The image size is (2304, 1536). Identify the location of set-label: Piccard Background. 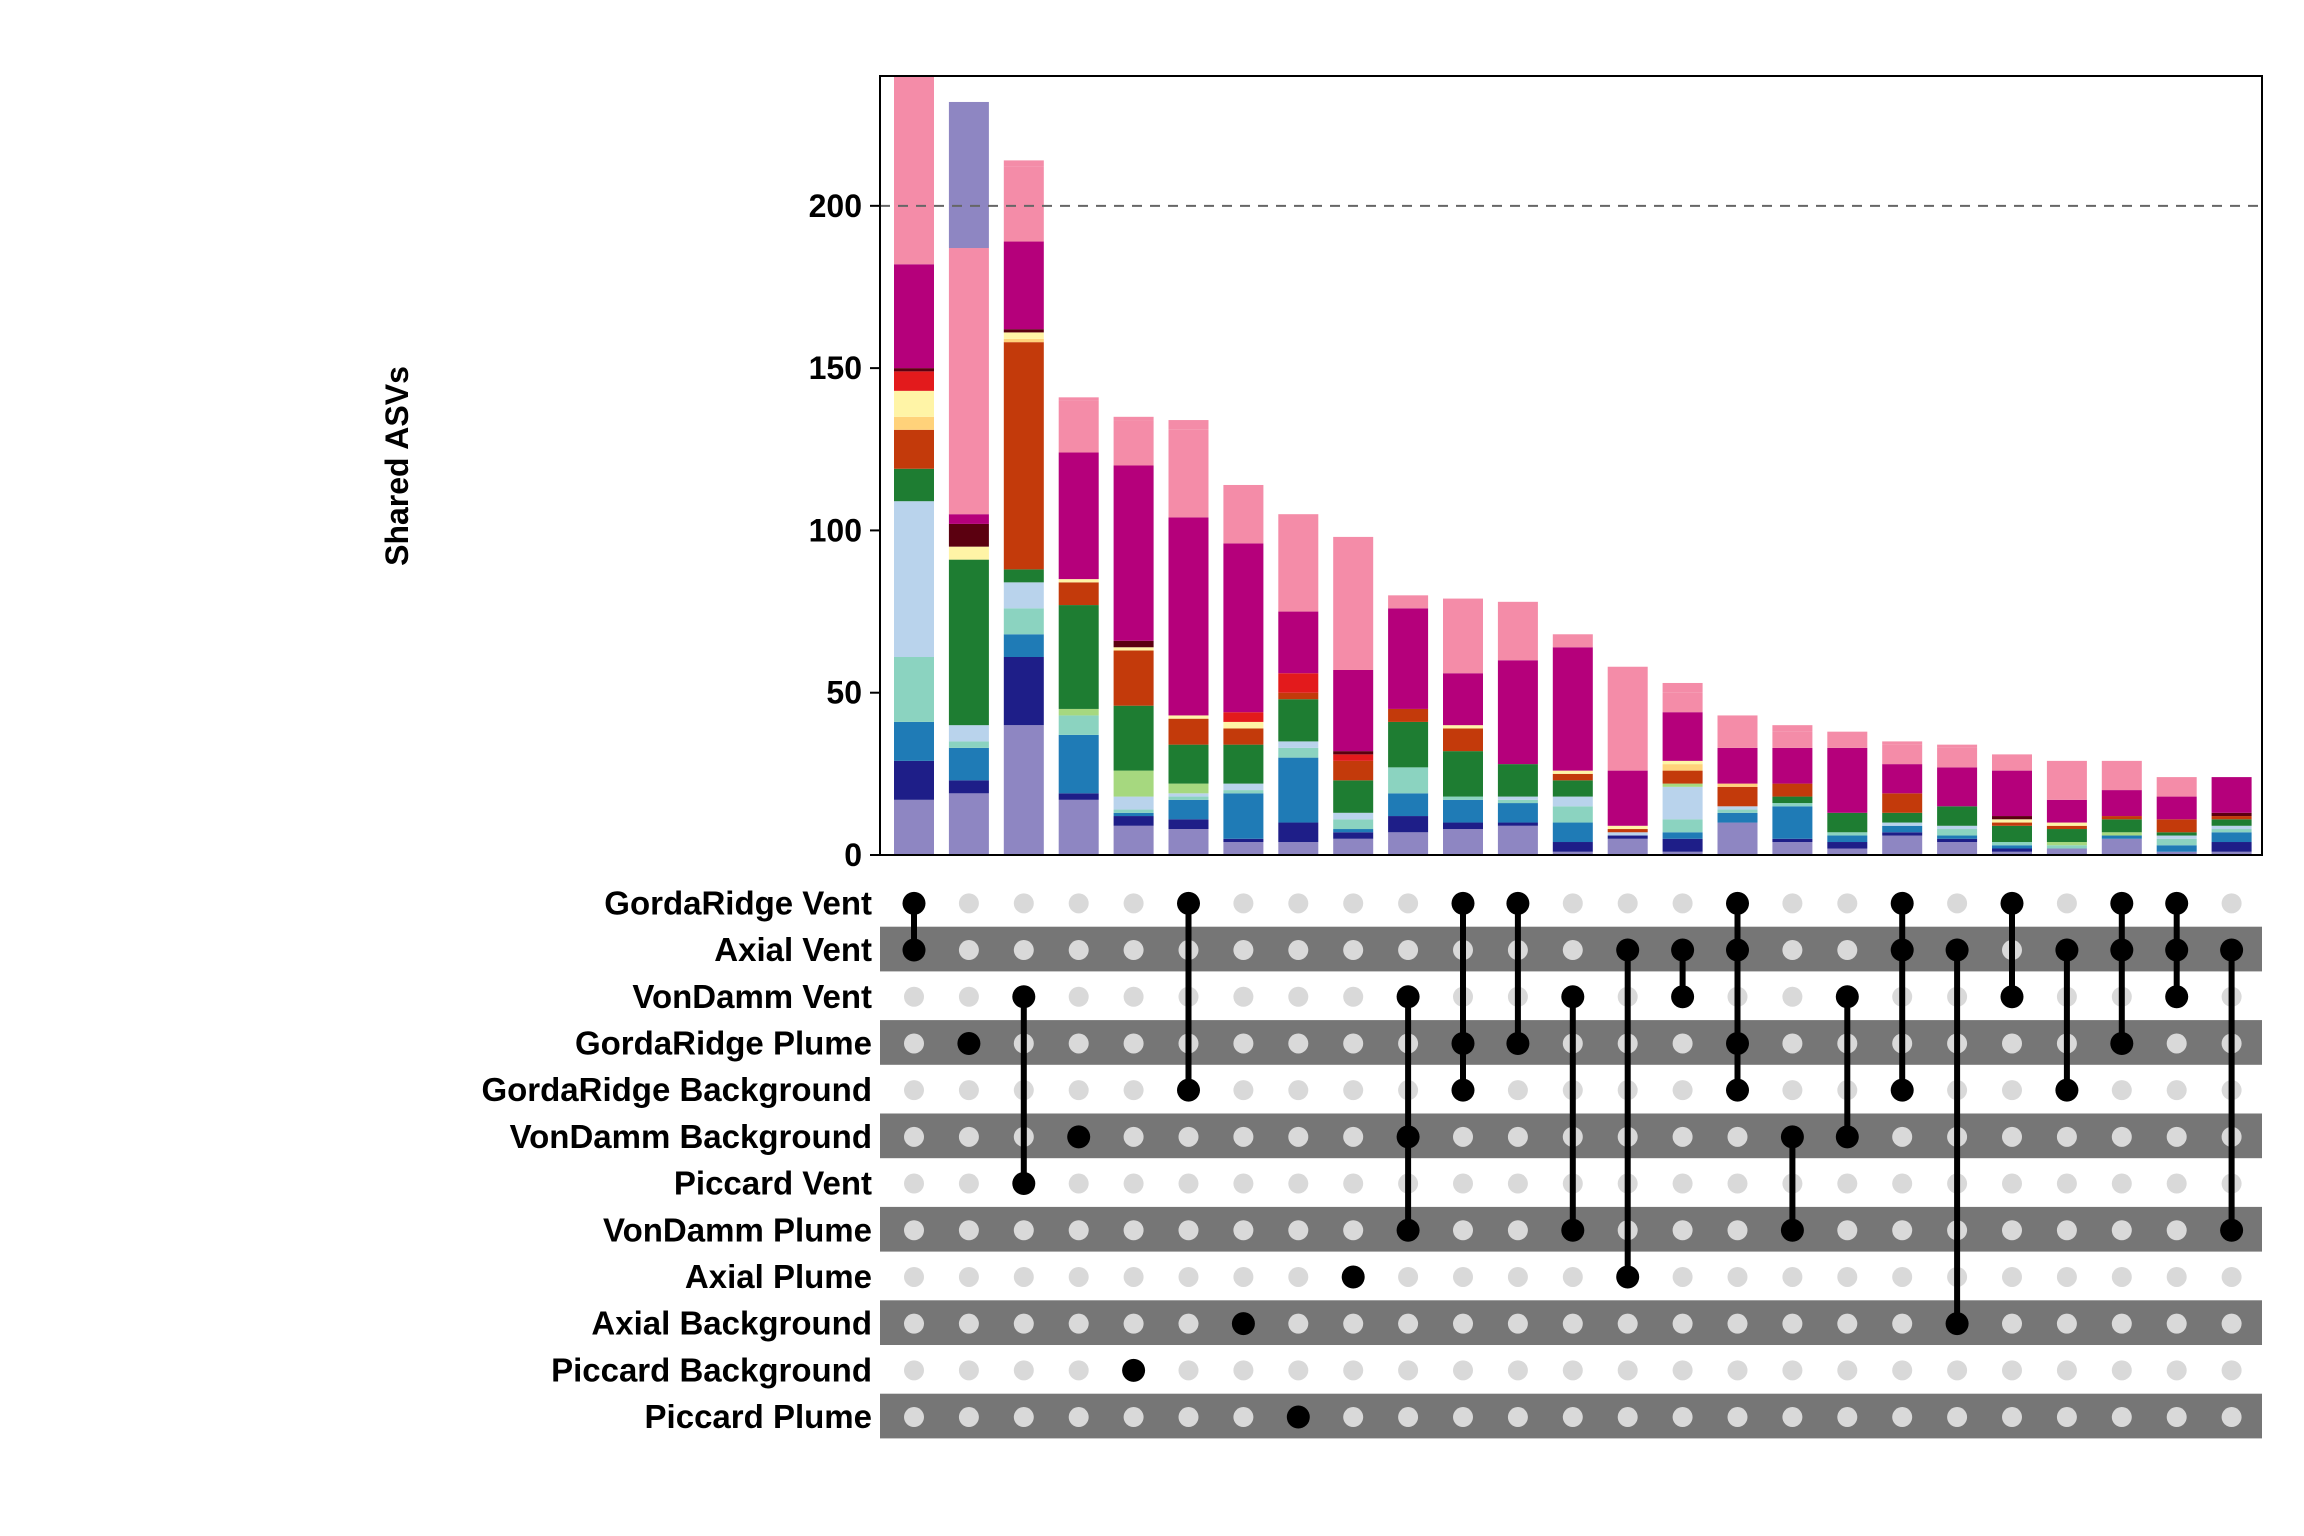
(711, 1369).